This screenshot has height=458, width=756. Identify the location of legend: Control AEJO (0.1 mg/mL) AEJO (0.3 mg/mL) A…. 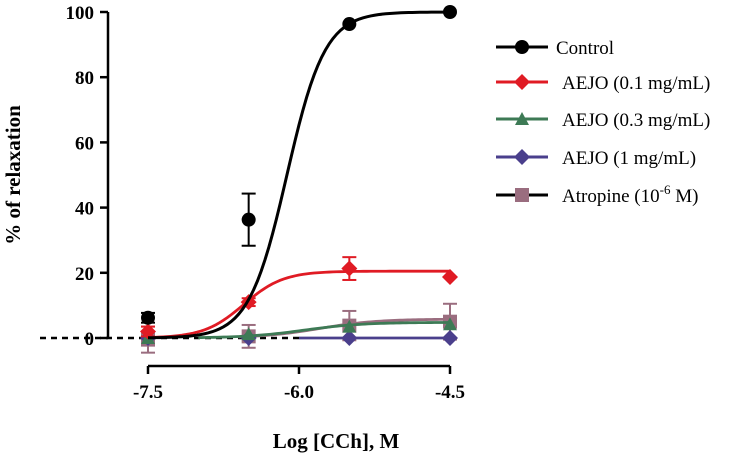
(603, 122).